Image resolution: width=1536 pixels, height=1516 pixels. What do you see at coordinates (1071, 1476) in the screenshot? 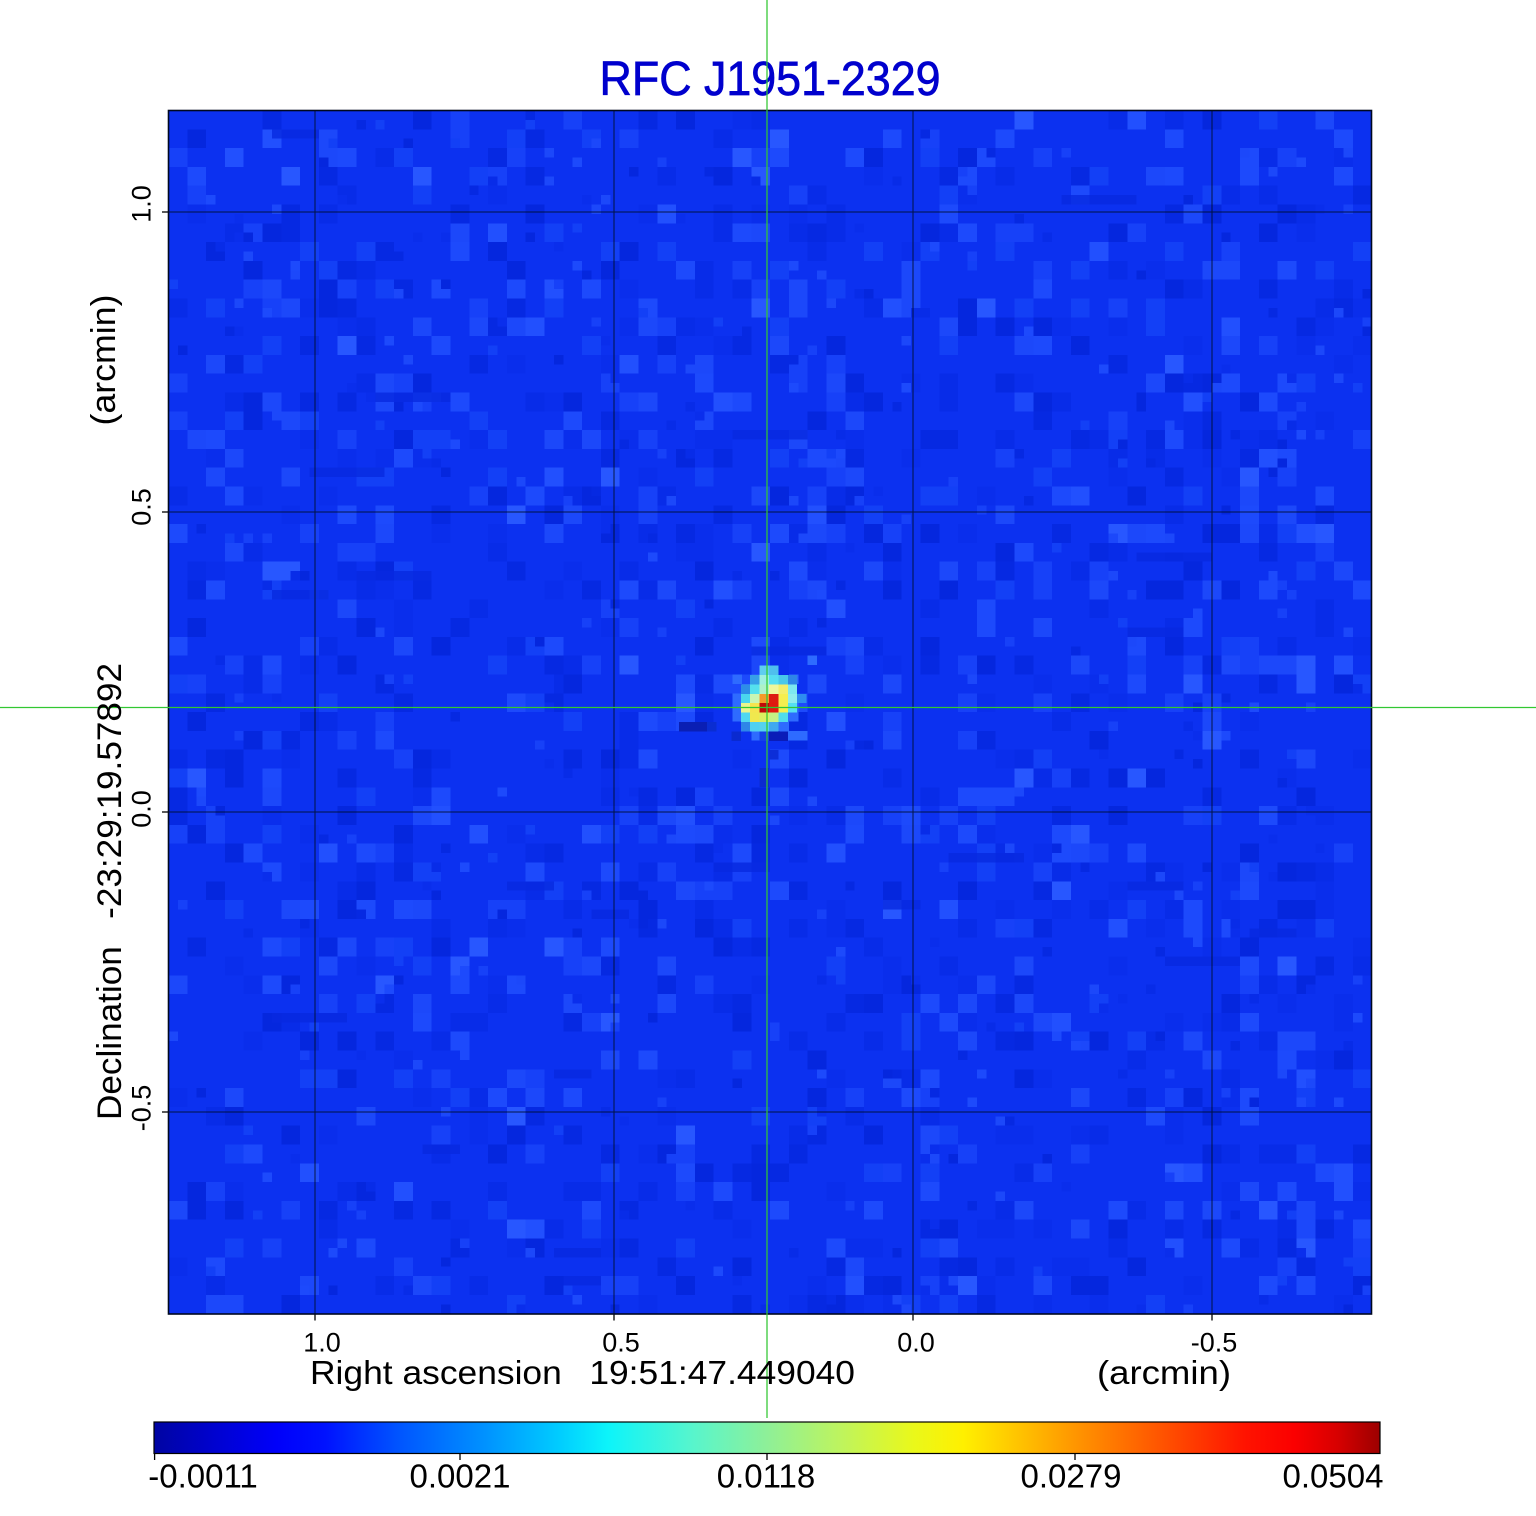
I see `svg-text: 0.0279` at bounding box center [1071, 1476].